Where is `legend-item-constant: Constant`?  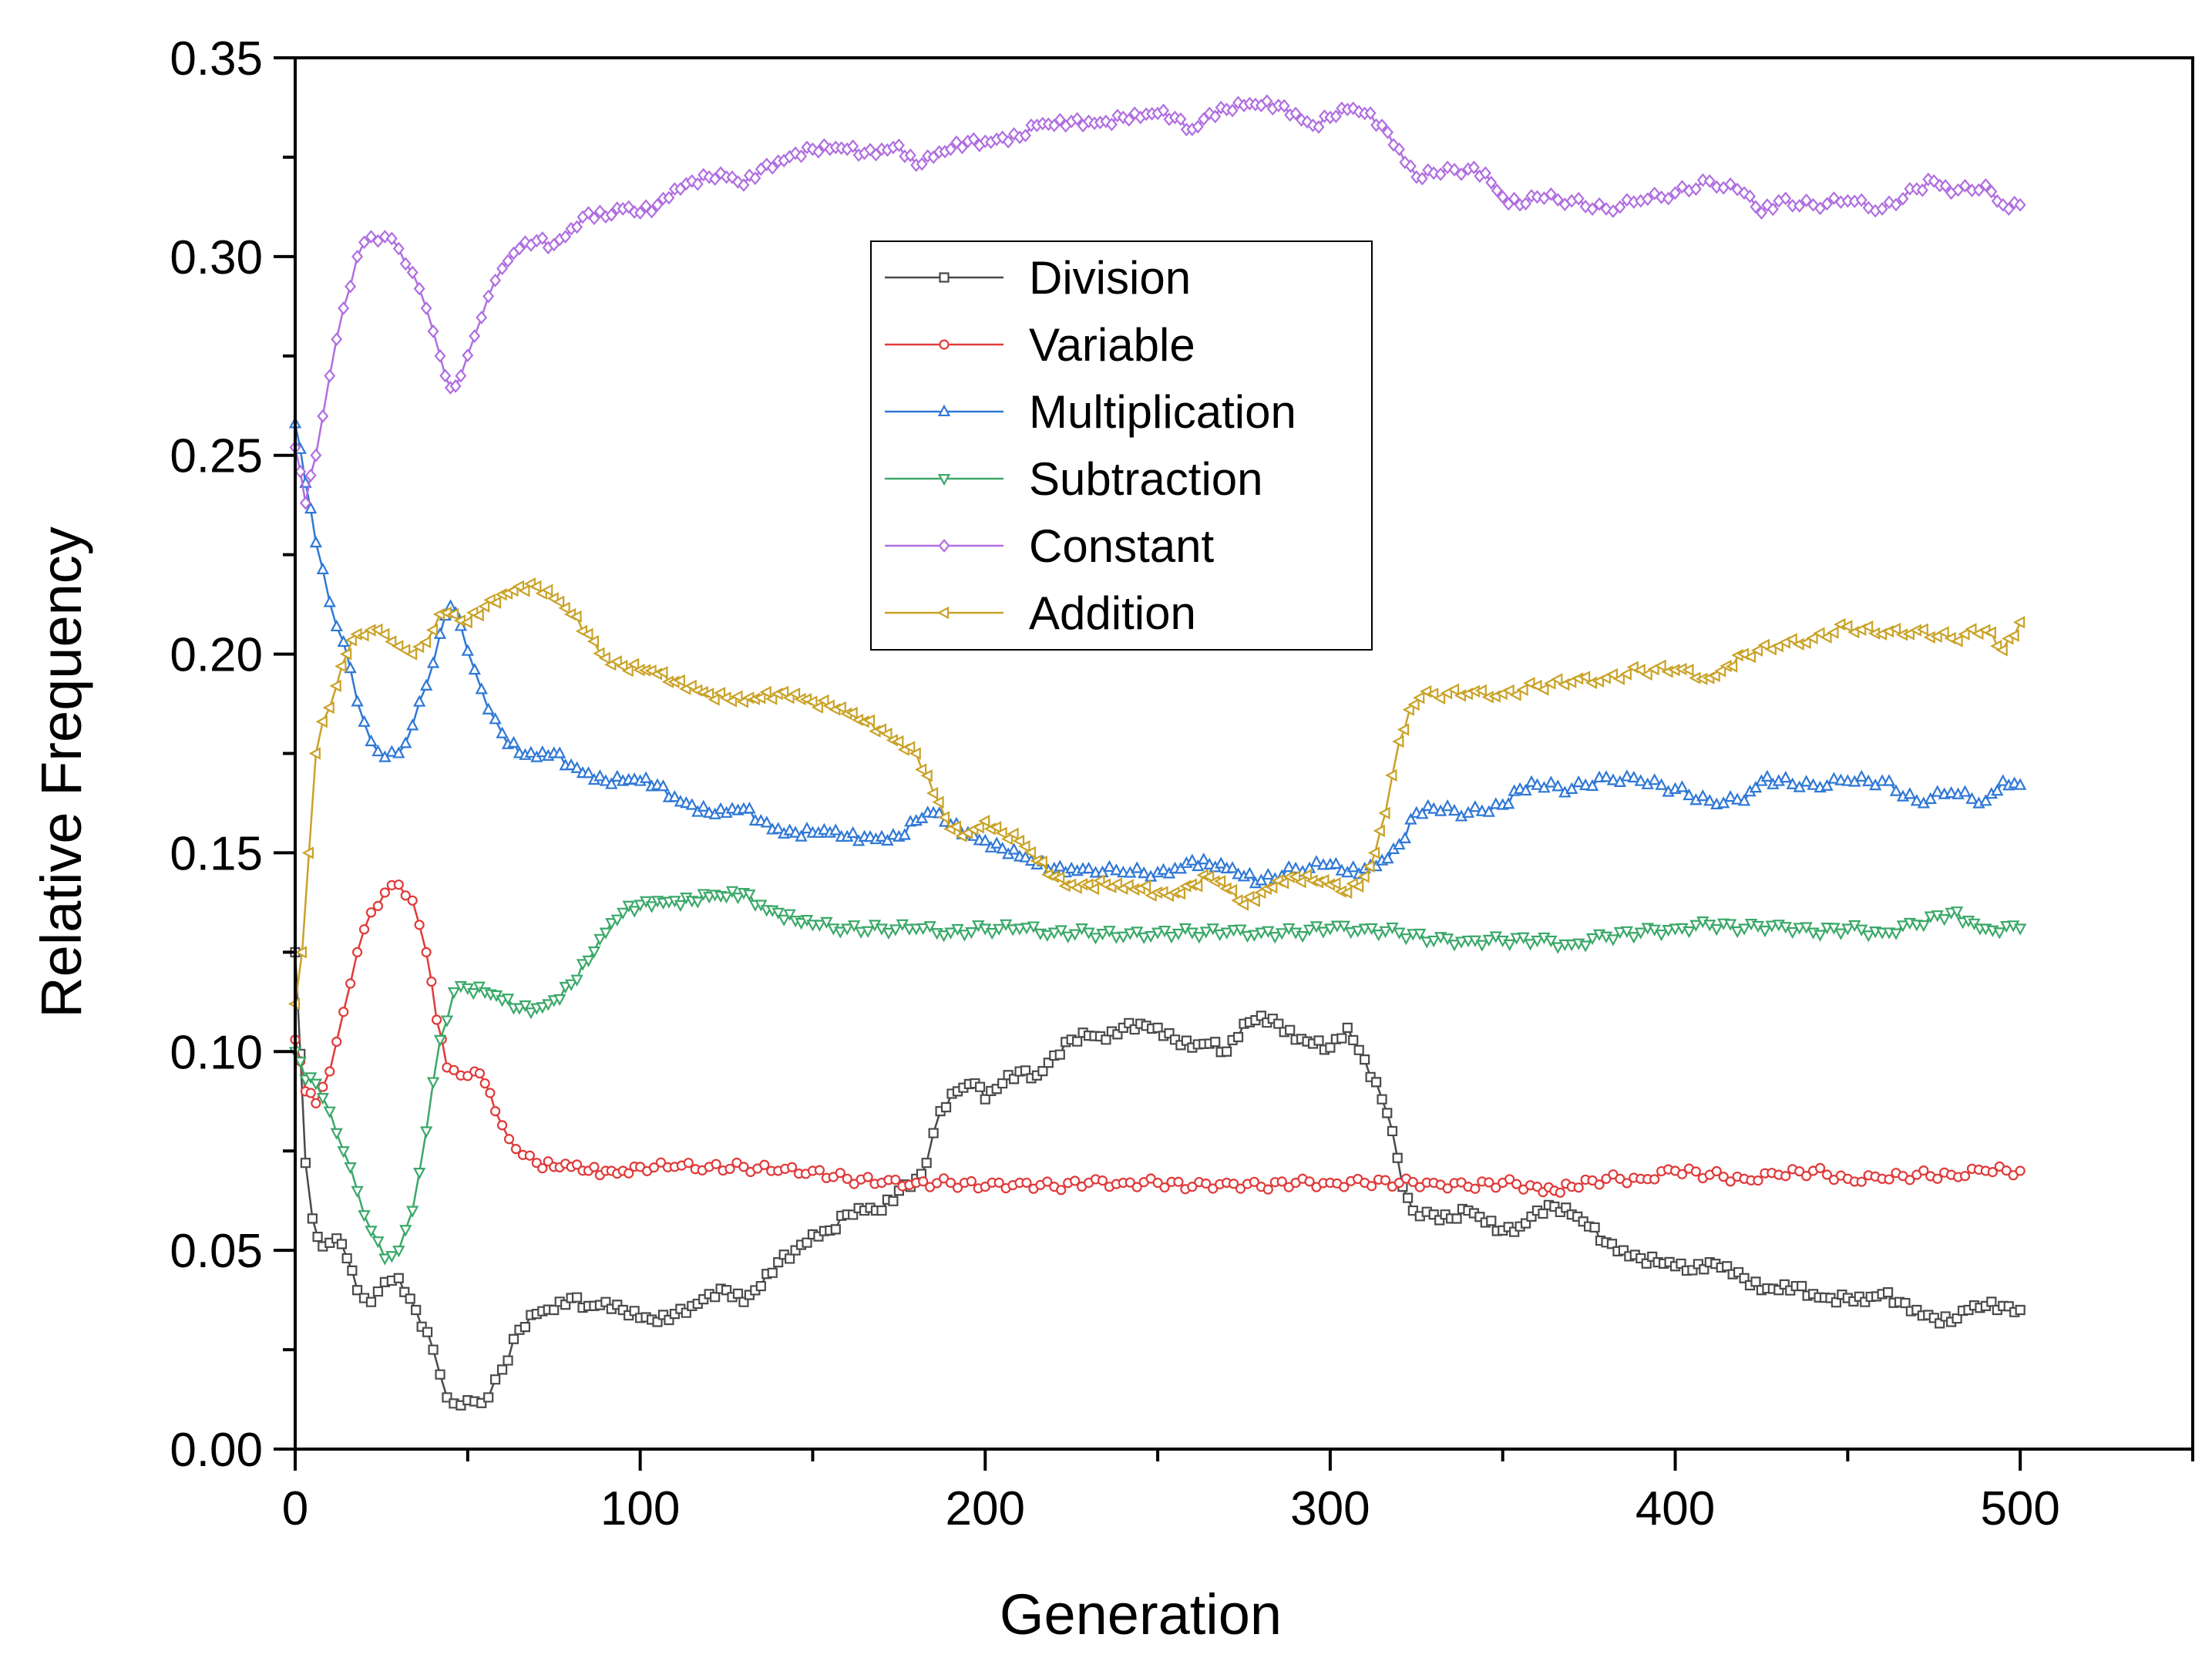 legend-item-constant: Constant is located at coordinates (1049, 546).